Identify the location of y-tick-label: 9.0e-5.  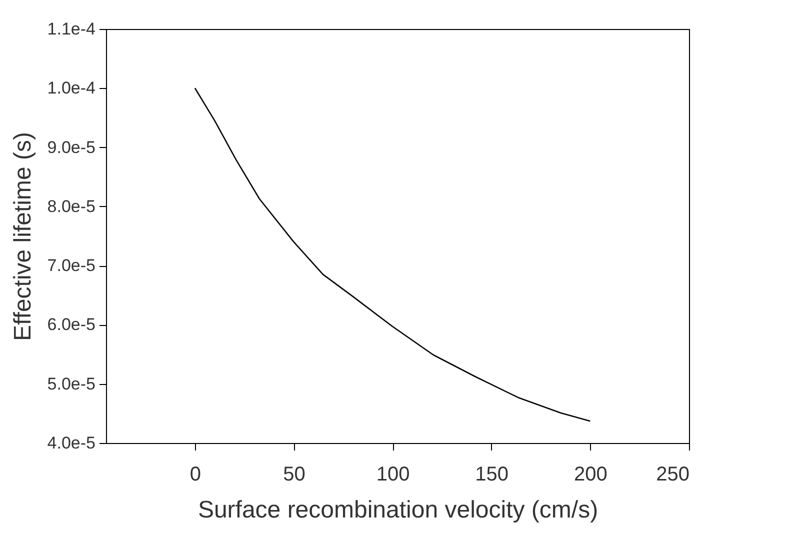
(71, 147).